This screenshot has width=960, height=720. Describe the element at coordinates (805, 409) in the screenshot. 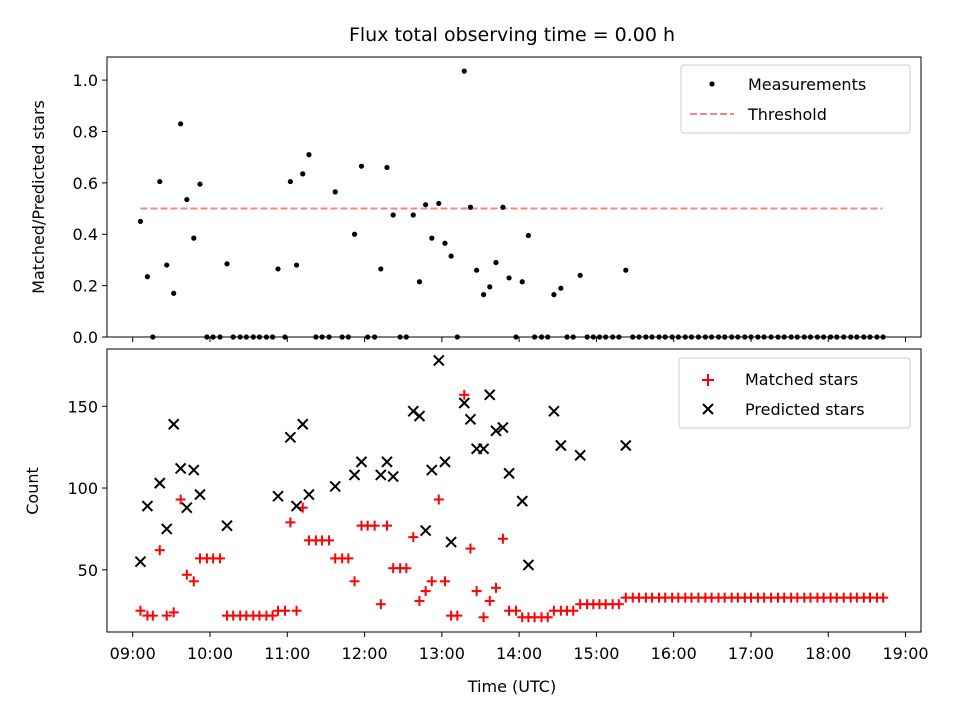

I see `legend-predicted-label: Predicted stars` at that location.